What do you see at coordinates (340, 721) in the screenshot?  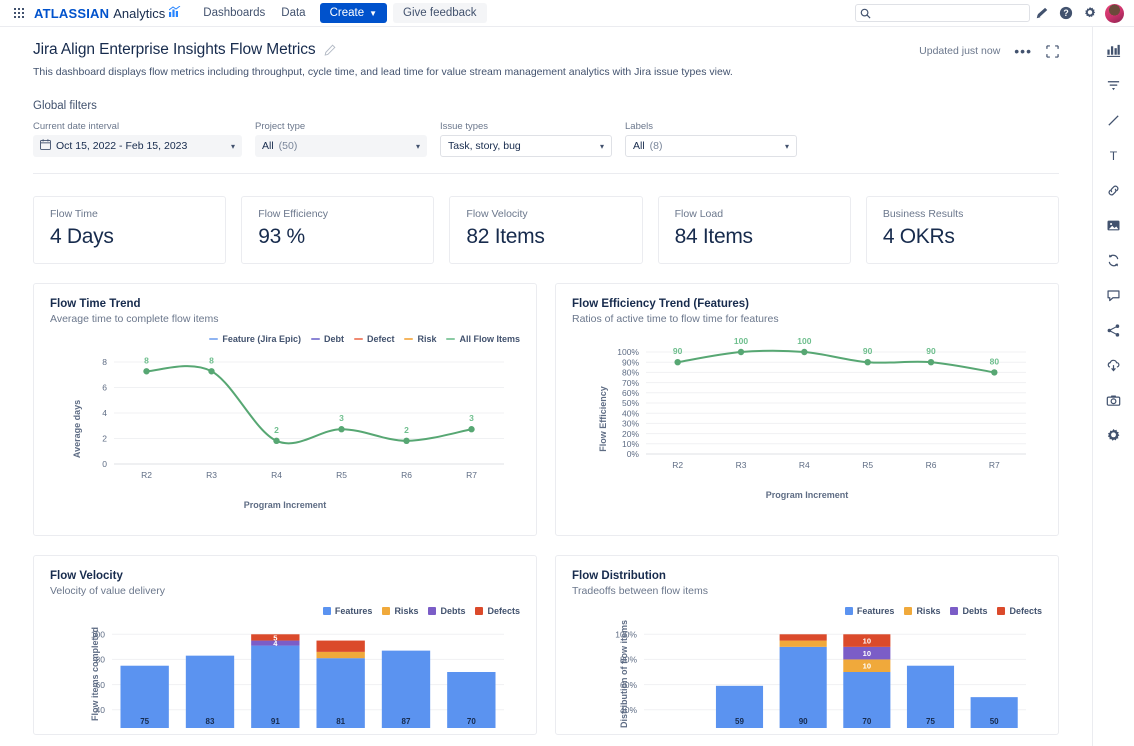 I see `svg-text: 81` at bounding box center [340, 721].